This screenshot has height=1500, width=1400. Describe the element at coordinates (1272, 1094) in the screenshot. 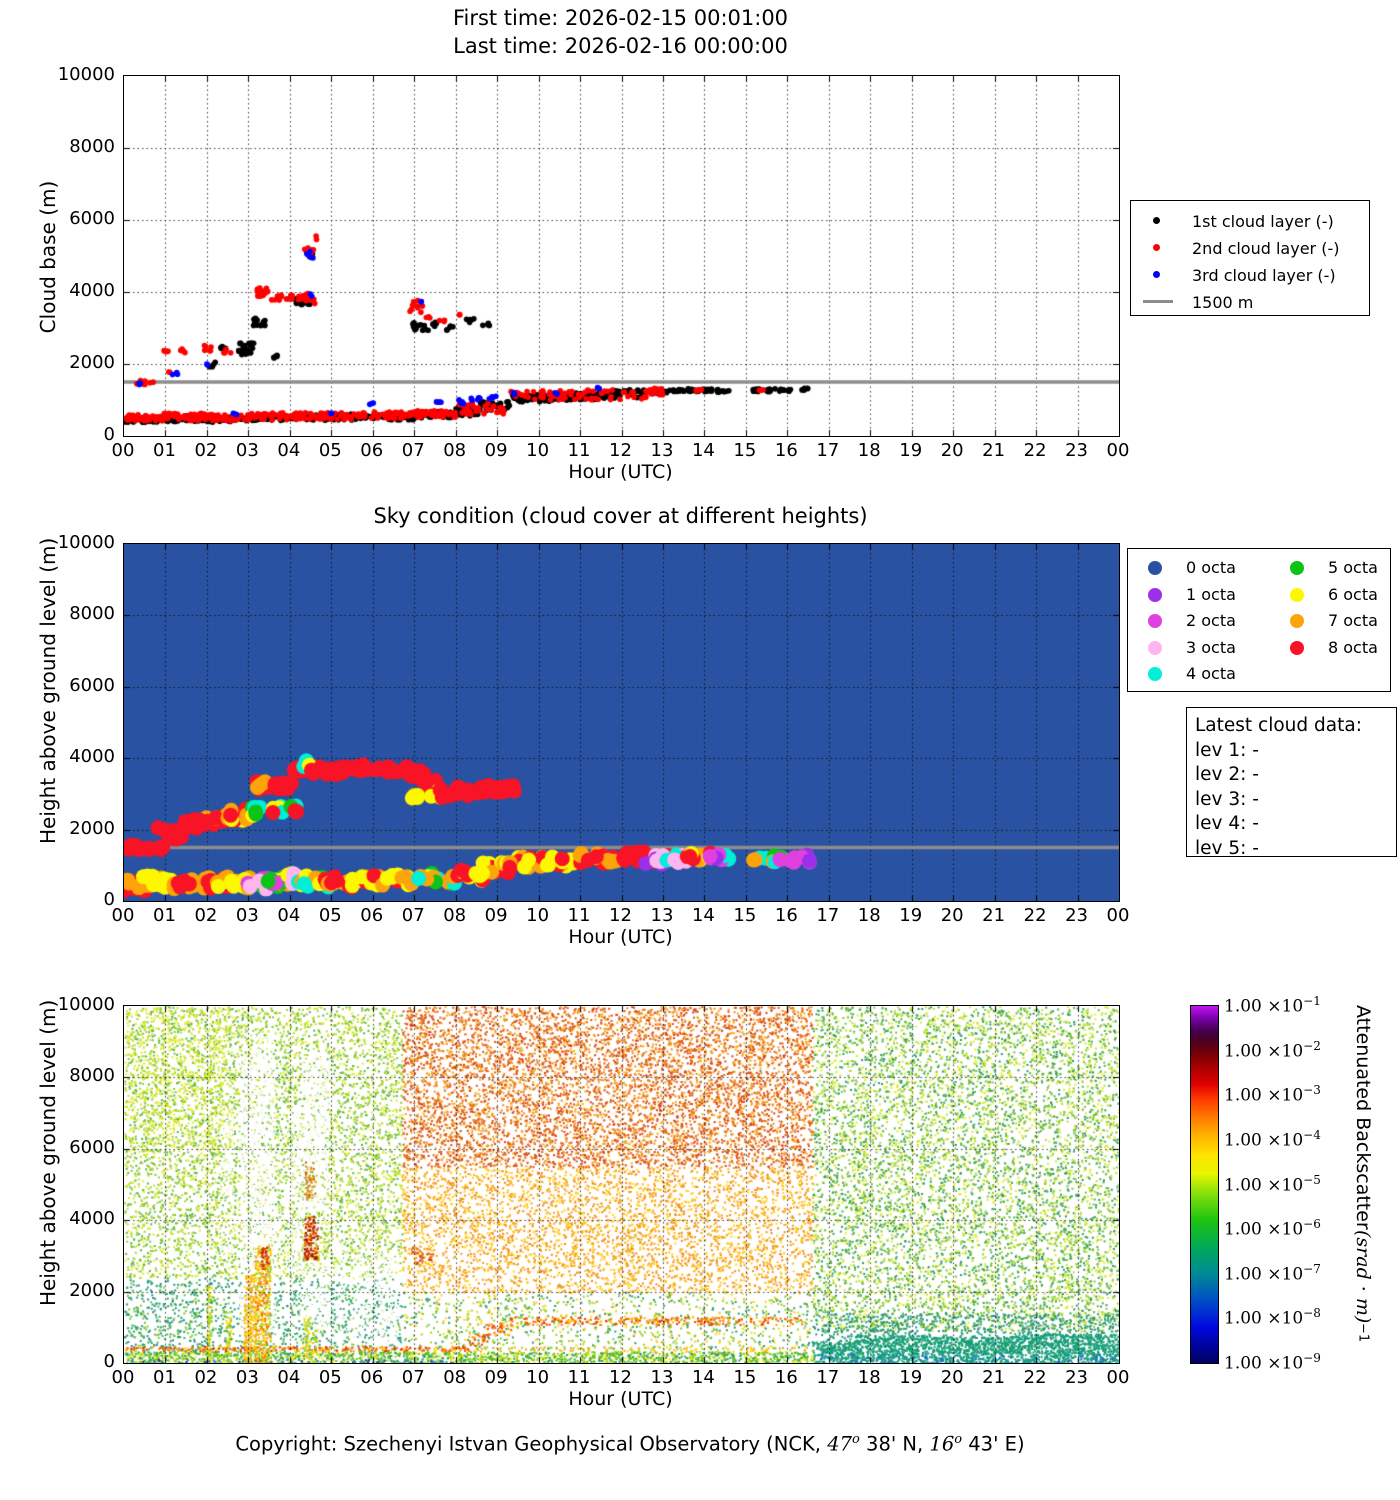

I see `colorbar-tick-label: 1.00 ×10⁻³` at that location.